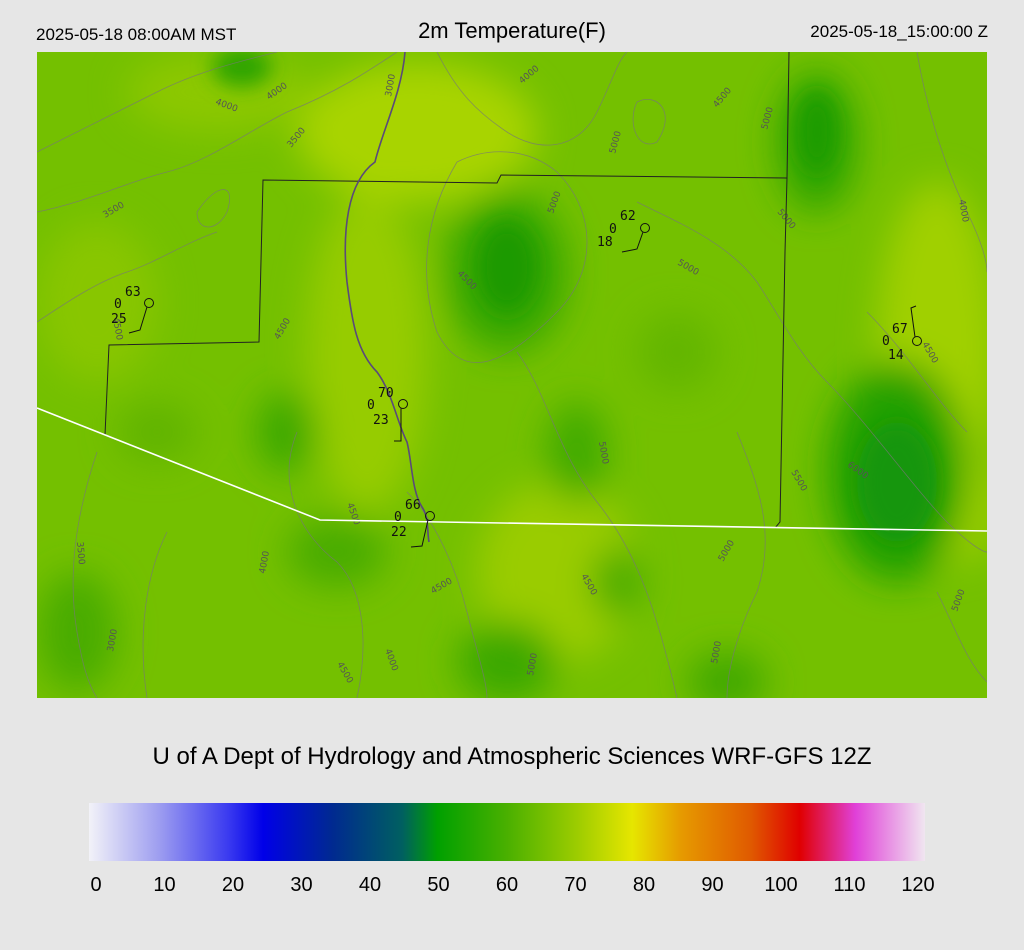 This screenshot has width=1024, height=950. What do you see at coordinates (387, 297) in the screenshot?
I see `river` at bounding box center [387, 297].